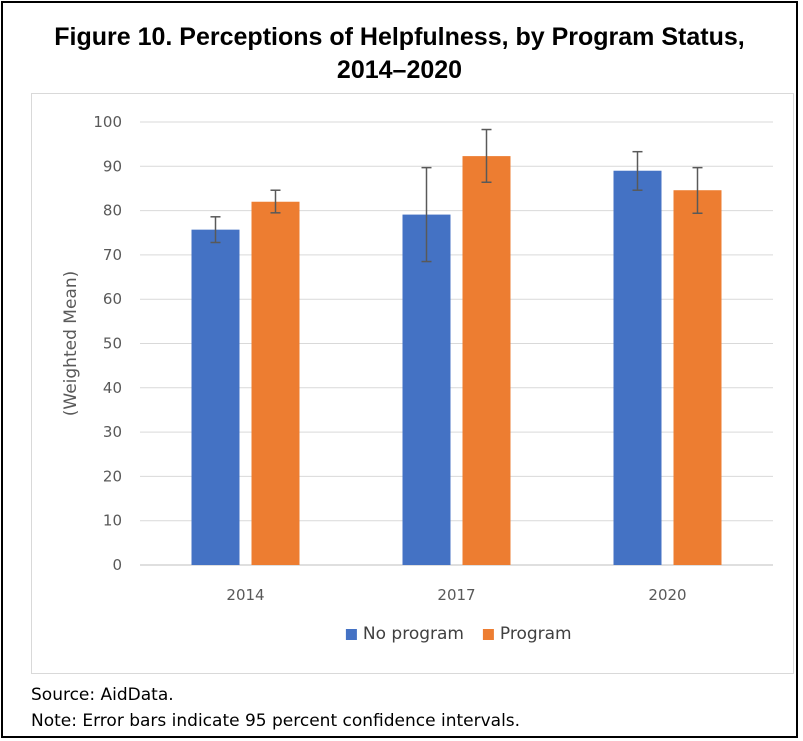 This screenshot has width=803, height=741. I want to click on bar-no-program-2017, so click(426, 389).